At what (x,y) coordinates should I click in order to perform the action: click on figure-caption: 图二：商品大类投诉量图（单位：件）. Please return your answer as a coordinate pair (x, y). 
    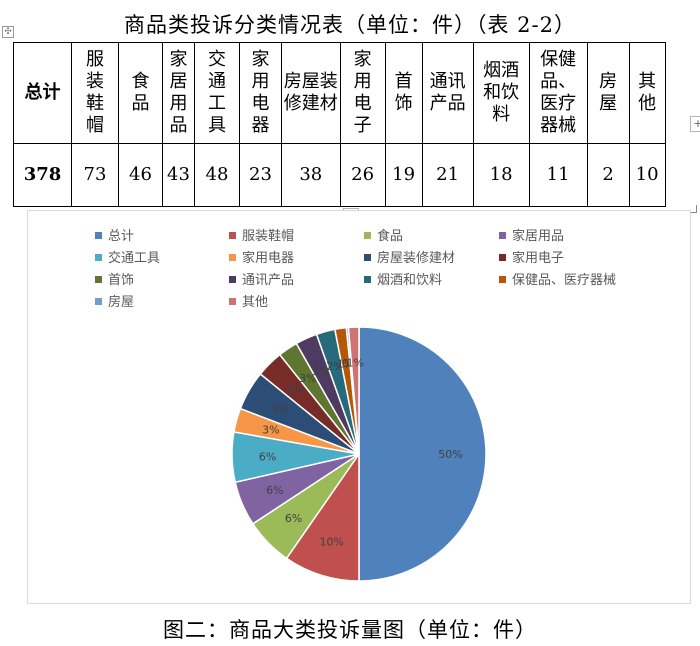
    Looking at the image, I should click on (350, 630).